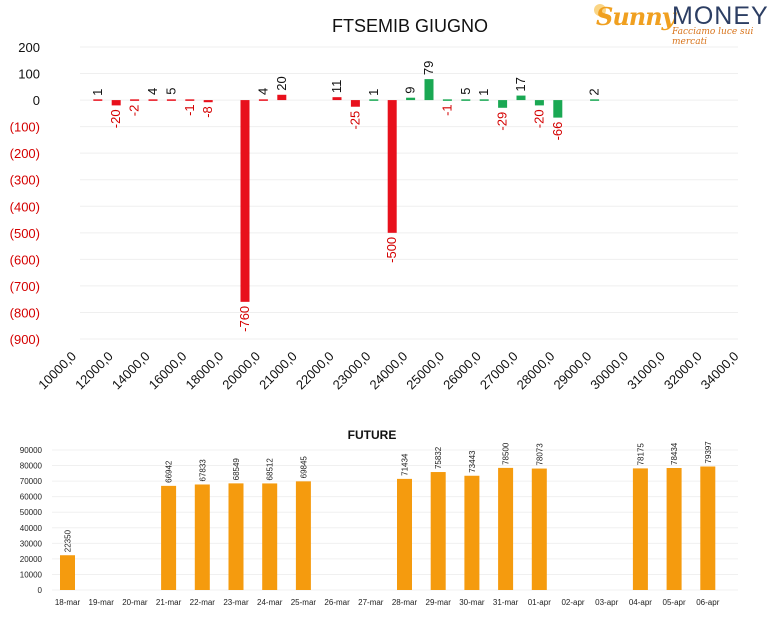  Describe the element at coordinates (31, 450) in the screenshot. I see `y-tick-label: 90000` at that location.